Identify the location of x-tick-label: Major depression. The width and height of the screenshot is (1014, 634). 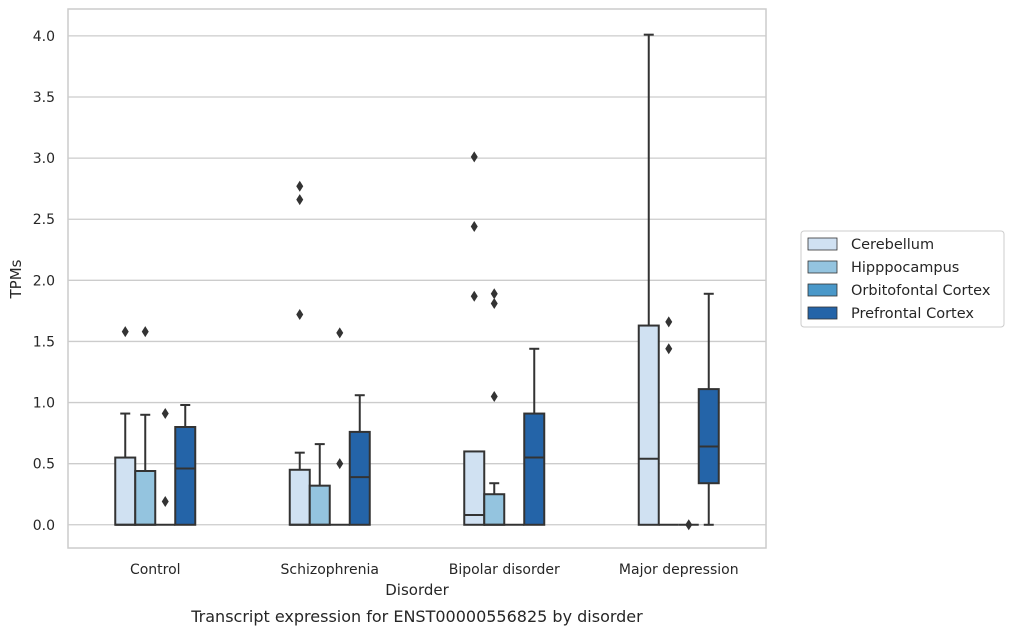
(679, 570).